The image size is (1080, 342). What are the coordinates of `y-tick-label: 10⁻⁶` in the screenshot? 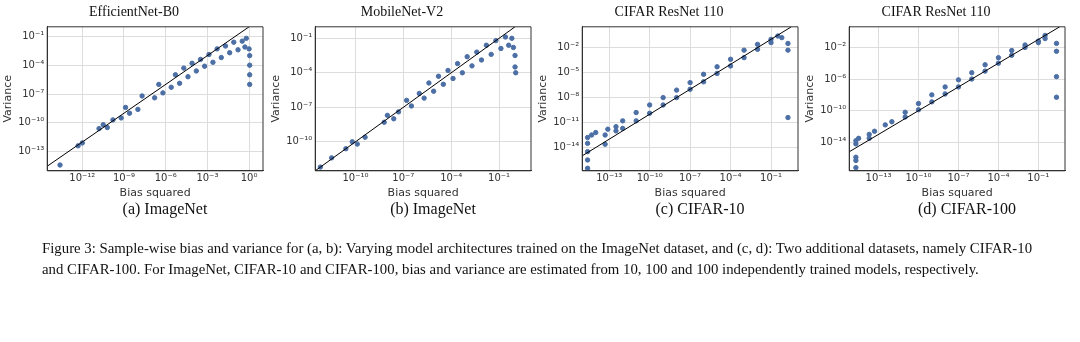 It's located at (835, 78).